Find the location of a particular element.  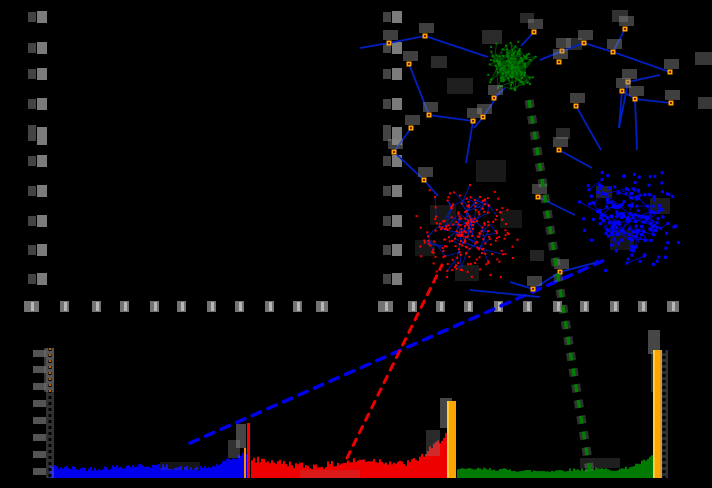

histogram-blue-segment is located at coordinates (149, 464).